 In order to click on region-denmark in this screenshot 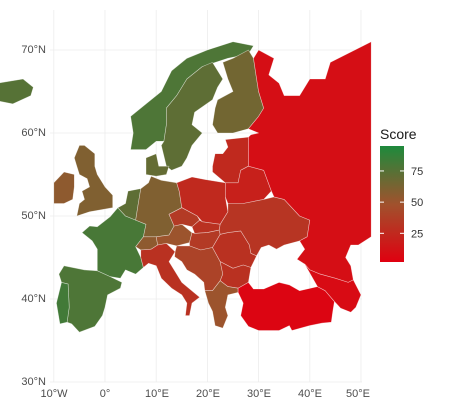, I will do `click(157, 165)`.